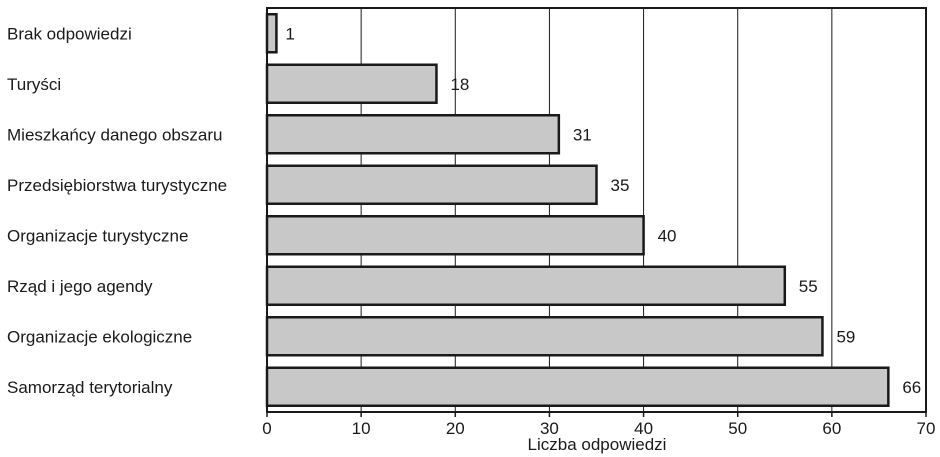  Describe the element at coordinates (117, 185) in the screenshot. I see `category-label-4: Przedsiębiorstwa turystyczne` at that location.